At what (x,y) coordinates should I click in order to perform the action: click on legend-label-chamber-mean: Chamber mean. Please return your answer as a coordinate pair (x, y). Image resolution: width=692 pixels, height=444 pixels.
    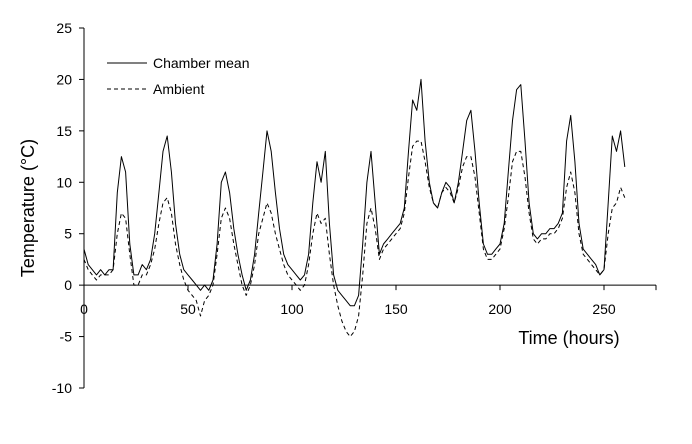
    Looking at the image, I should click on (201, 63).